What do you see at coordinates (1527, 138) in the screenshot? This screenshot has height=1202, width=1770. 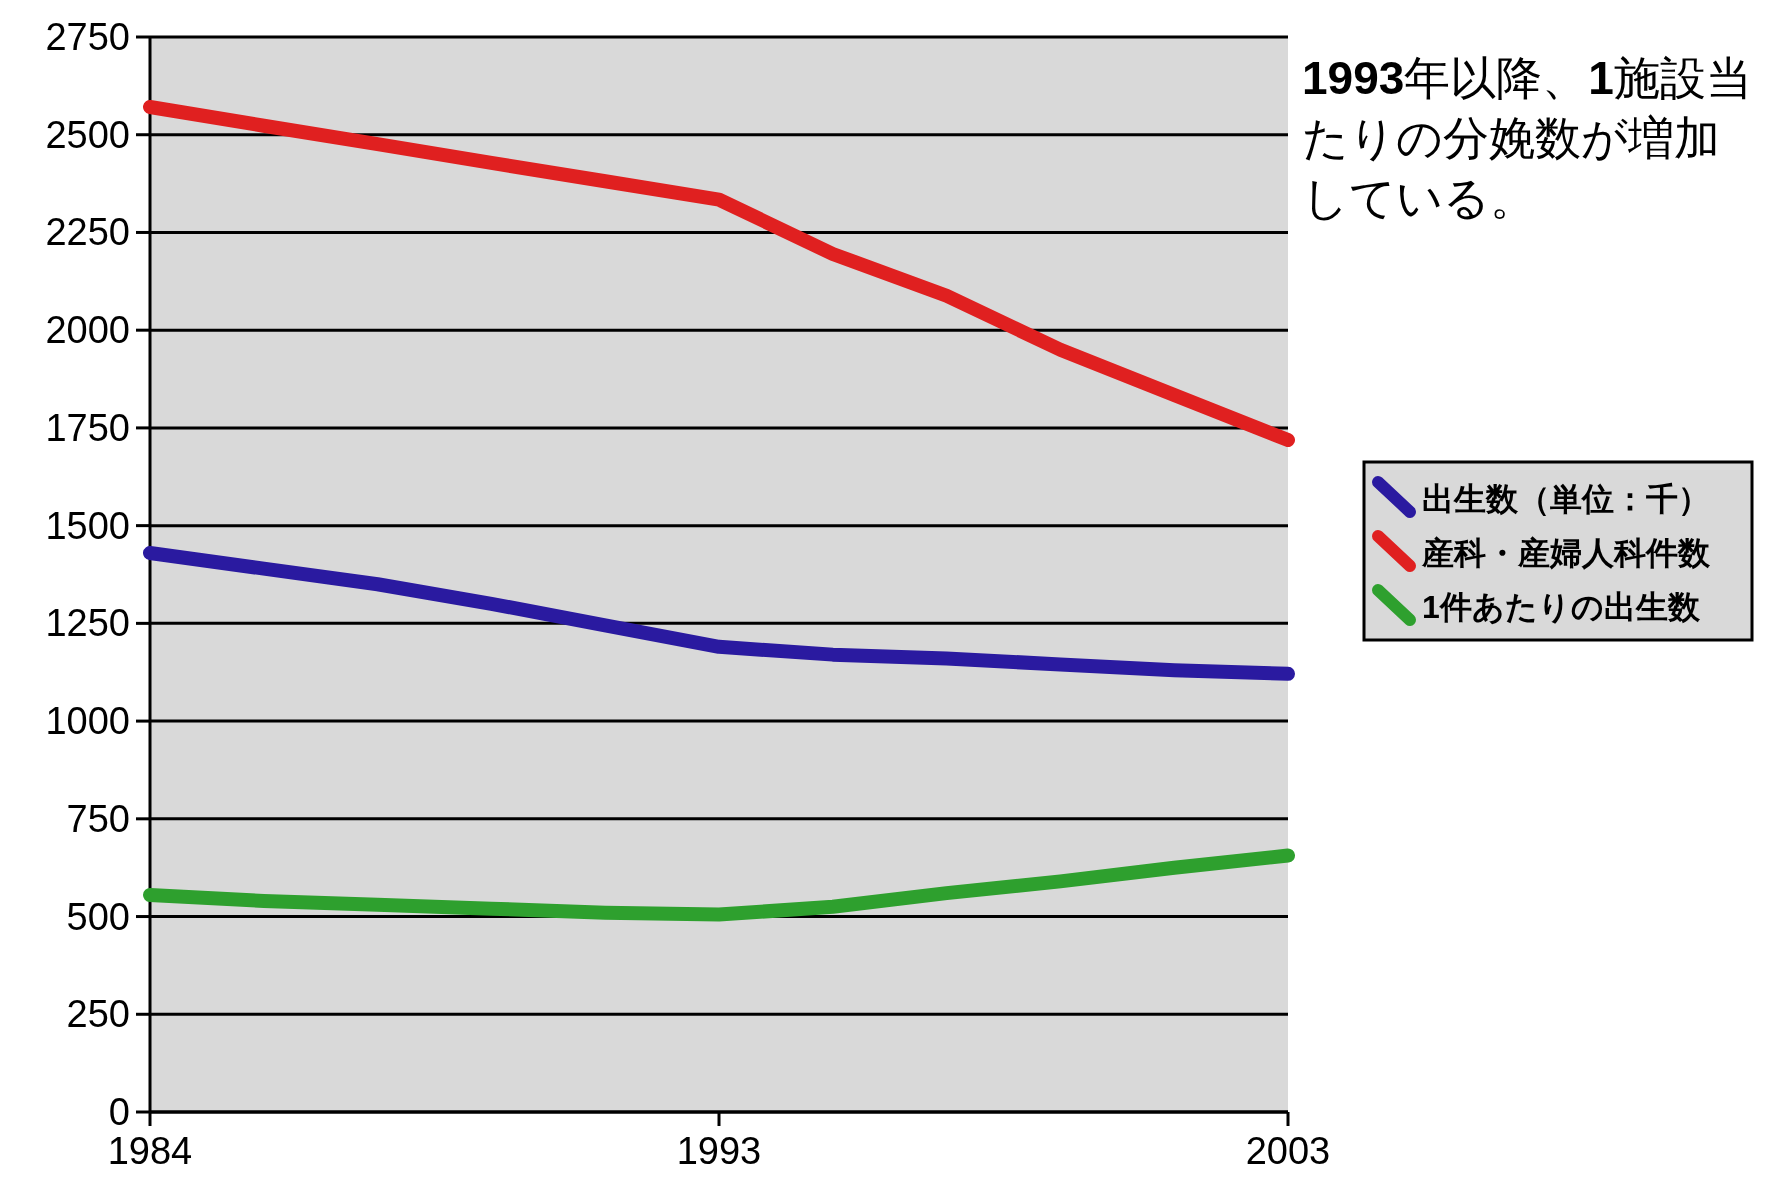 I see `text: 1993年以降、1施設当たりの分娩数が増加している。` at bounding box center [1527, 138].